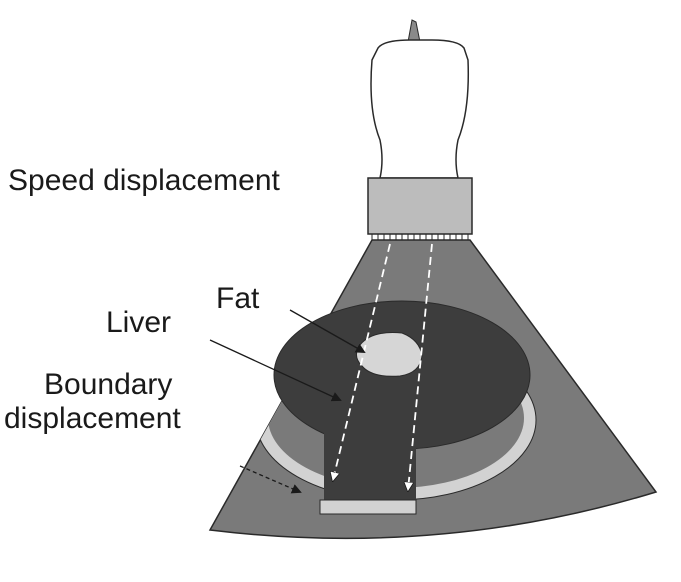 This screenshot has width=681, height=582. I want to click on liver-beam-column, so click(370, 464).